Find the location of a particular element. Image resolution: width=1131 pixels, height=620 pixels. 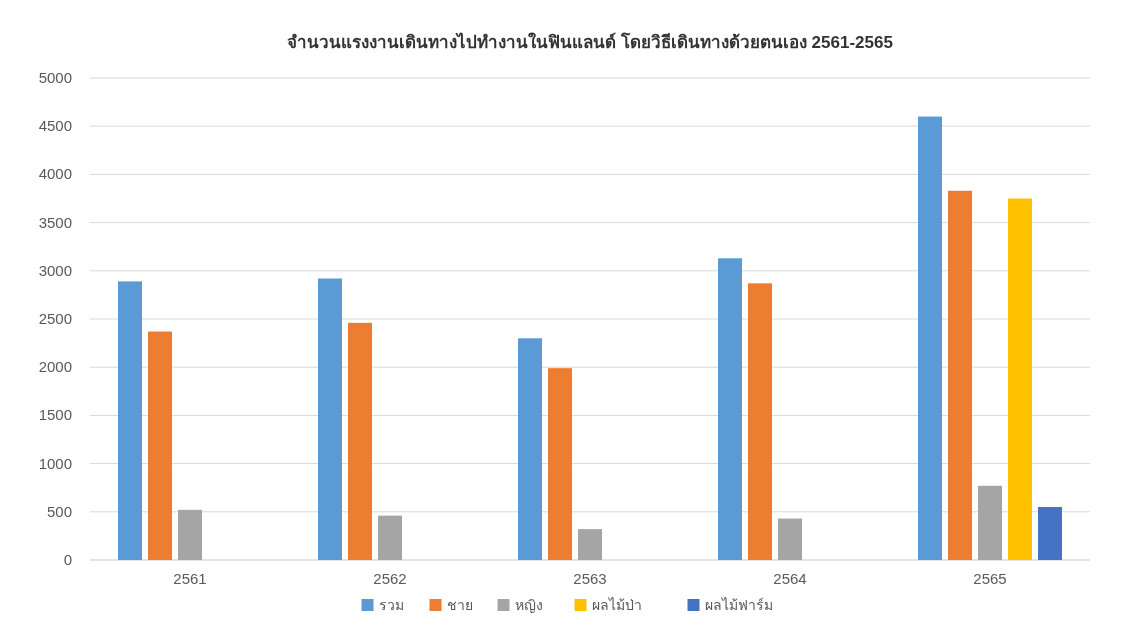

y-tick-label: 0 is located at coordinates (67, 559).